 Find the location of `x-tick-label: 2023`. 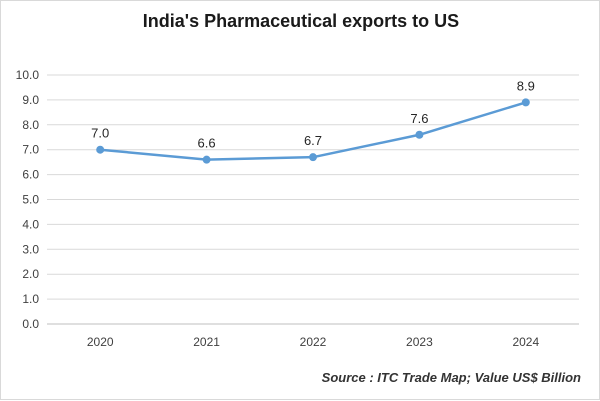

x-tick-label: 2023 is located at coordinates (419, 342).